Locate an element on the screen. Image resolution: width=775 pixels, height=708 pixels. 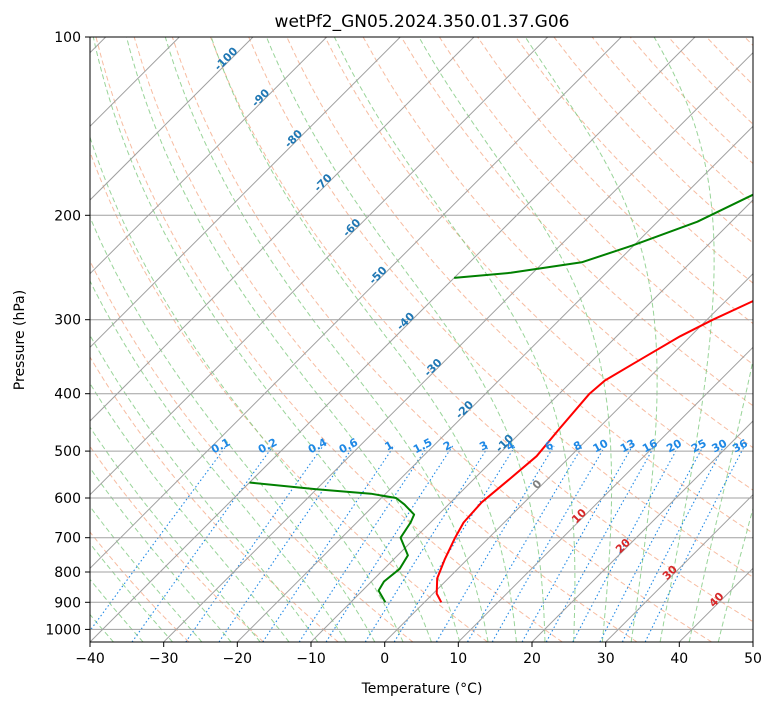
x-axis-ticks: −40 −30 −20 −10 0 10 20 30 40 50 is located at coordinates (418, 654).